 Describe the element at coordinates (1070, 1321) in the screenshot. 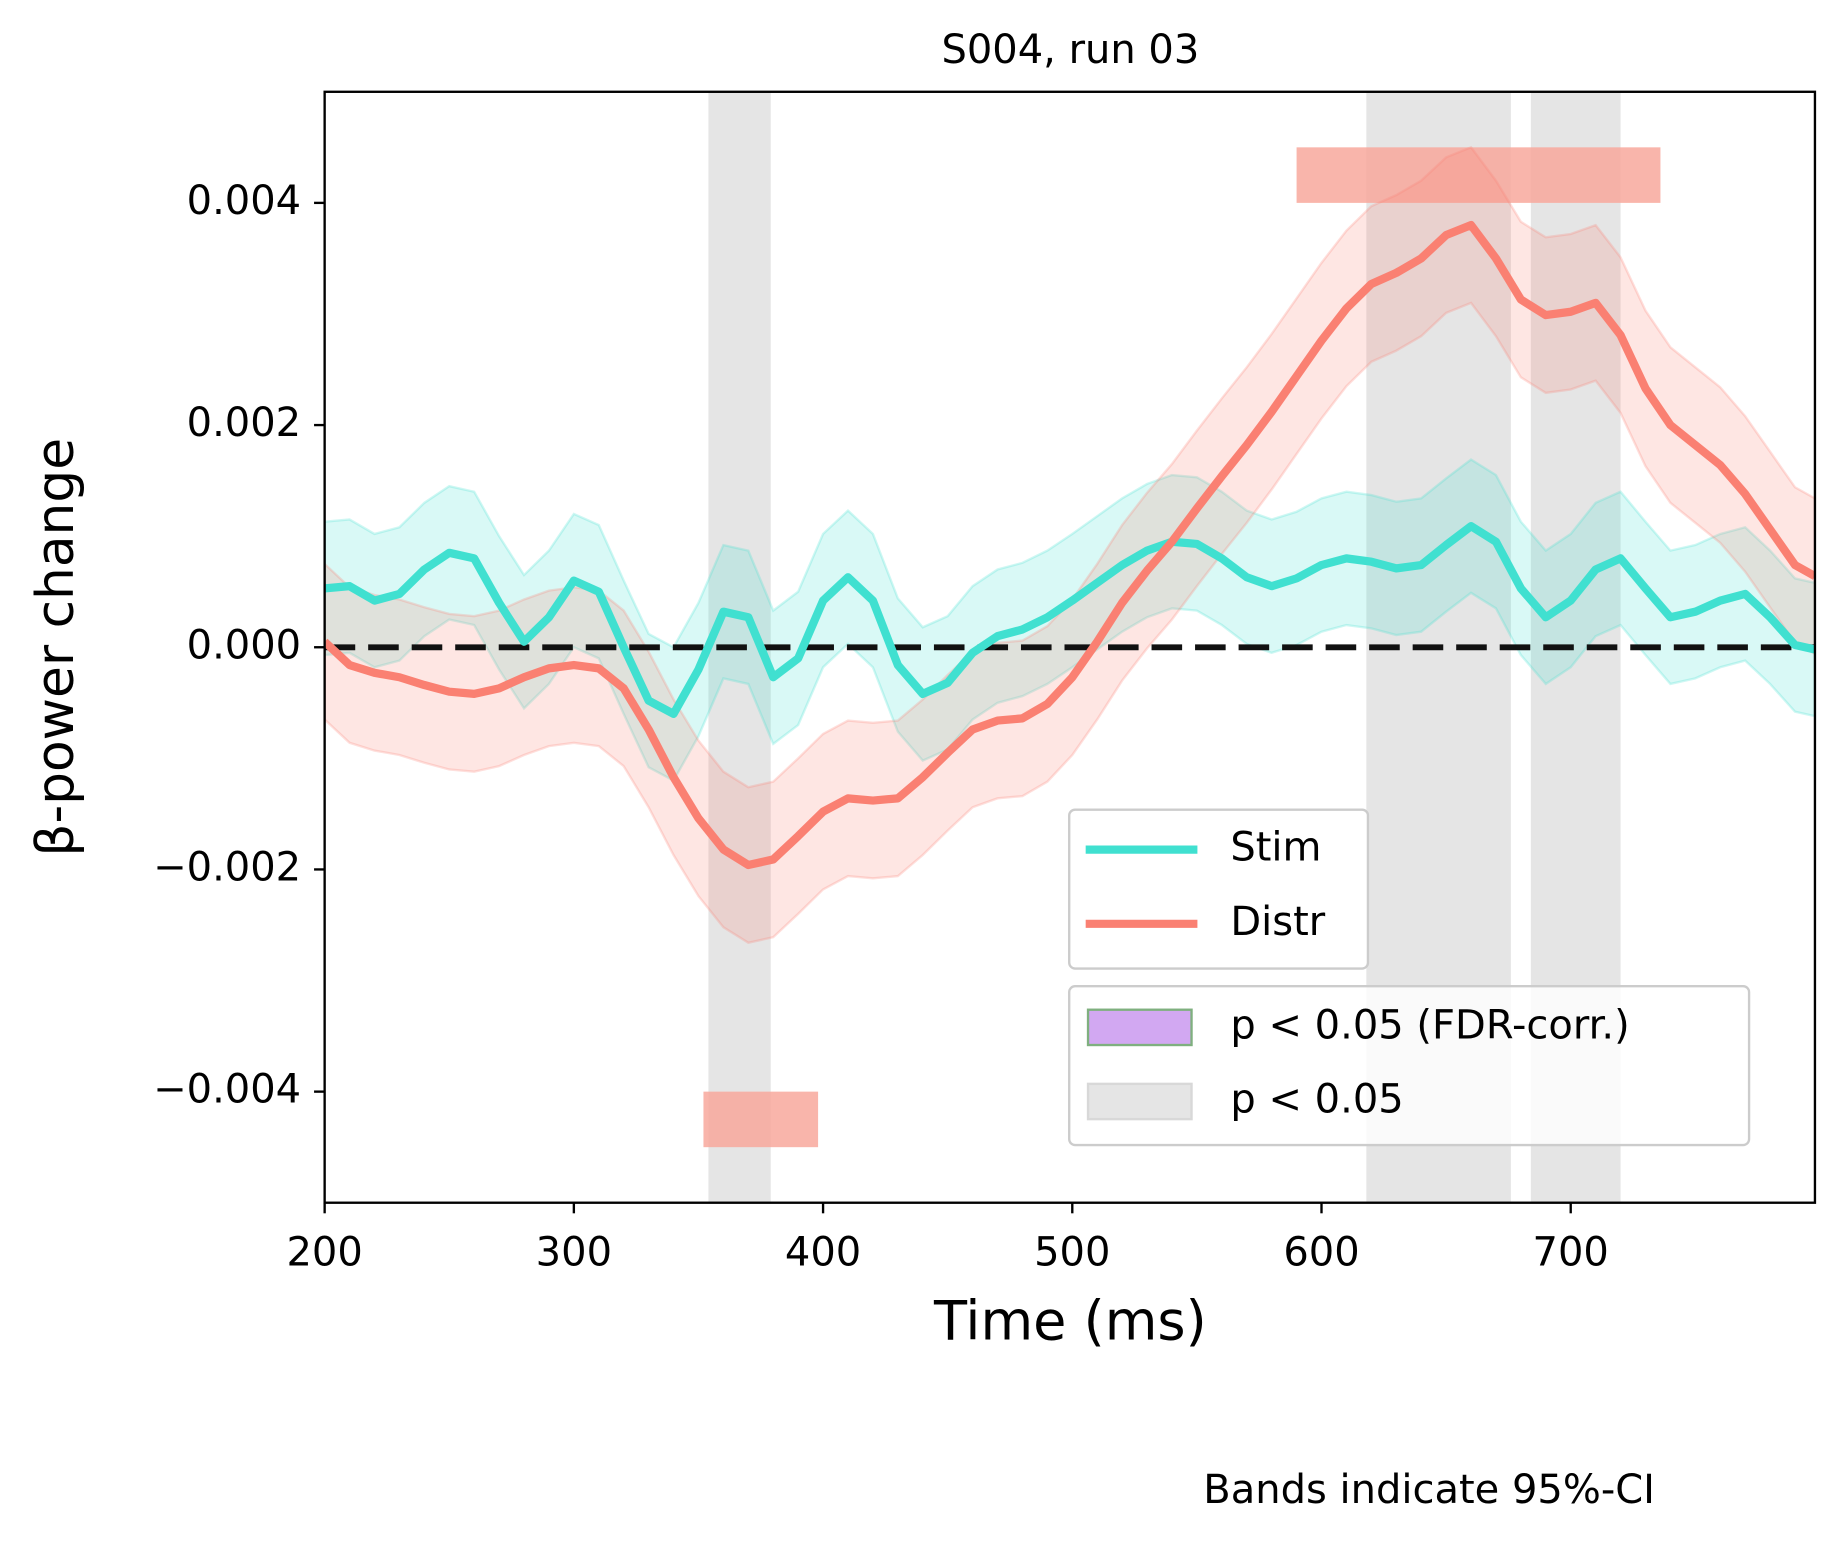

I see `x-axis-label: Time (ms)` at that location.